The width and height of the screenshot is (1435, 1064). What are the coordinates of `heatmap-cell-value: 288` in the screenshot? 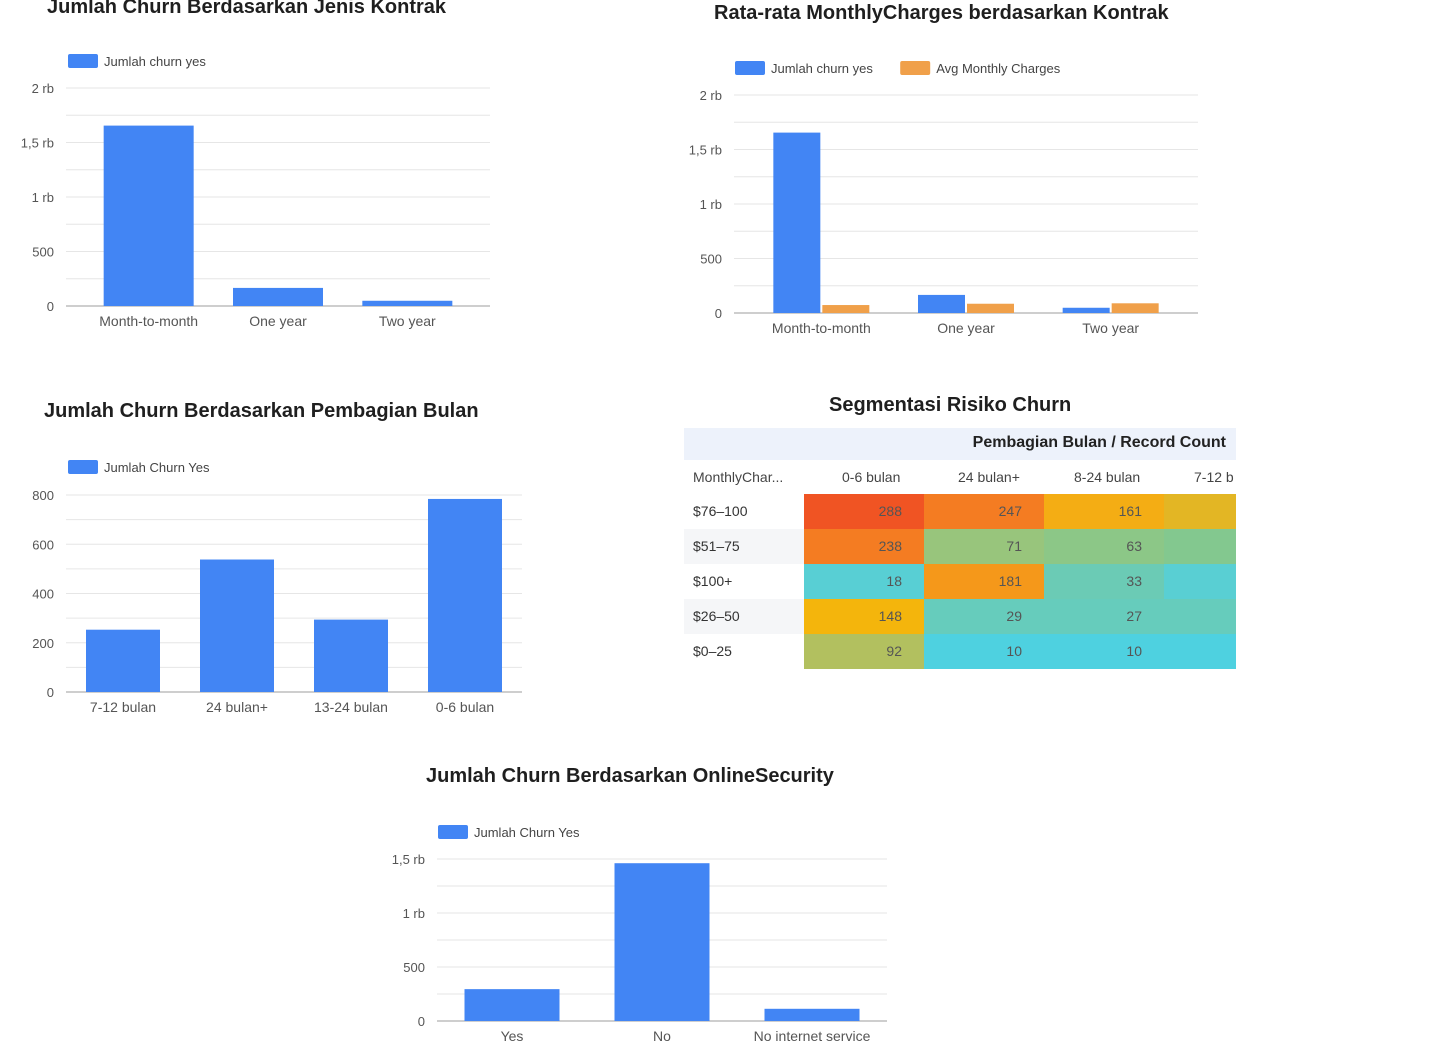 It's located at (890, 511).